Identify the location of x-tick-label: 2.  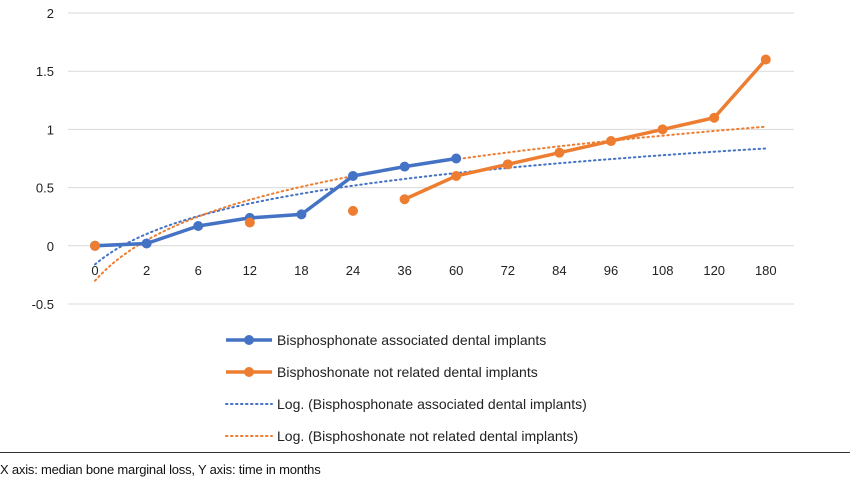
(146, 270).